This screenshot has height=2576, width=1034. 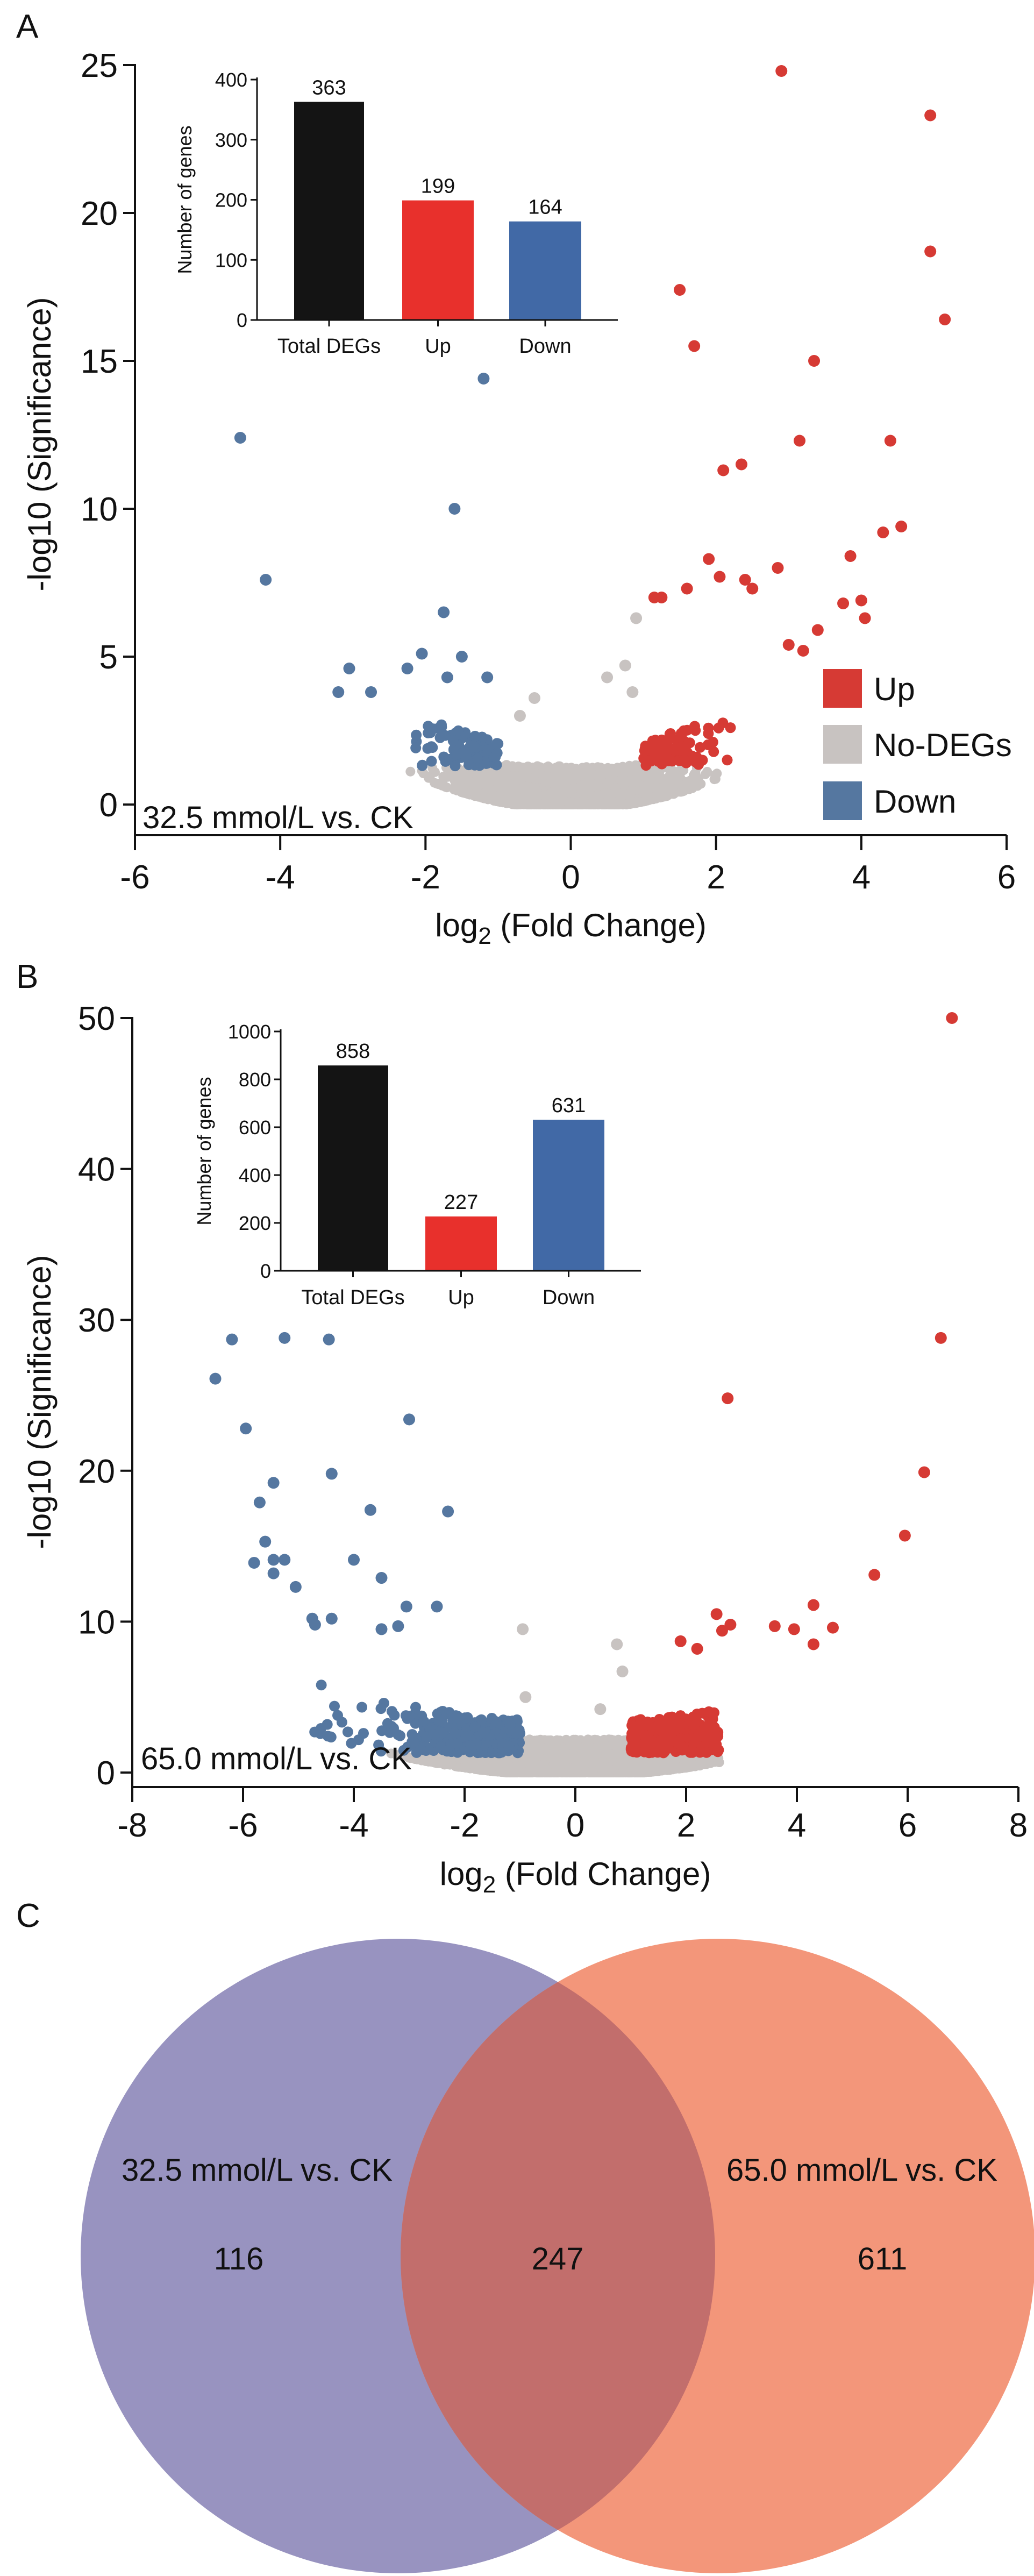 What do you see at coordinates (329, 211) in the screenshot?
I see `bar-total-degs` at bounding box center [329, 211].